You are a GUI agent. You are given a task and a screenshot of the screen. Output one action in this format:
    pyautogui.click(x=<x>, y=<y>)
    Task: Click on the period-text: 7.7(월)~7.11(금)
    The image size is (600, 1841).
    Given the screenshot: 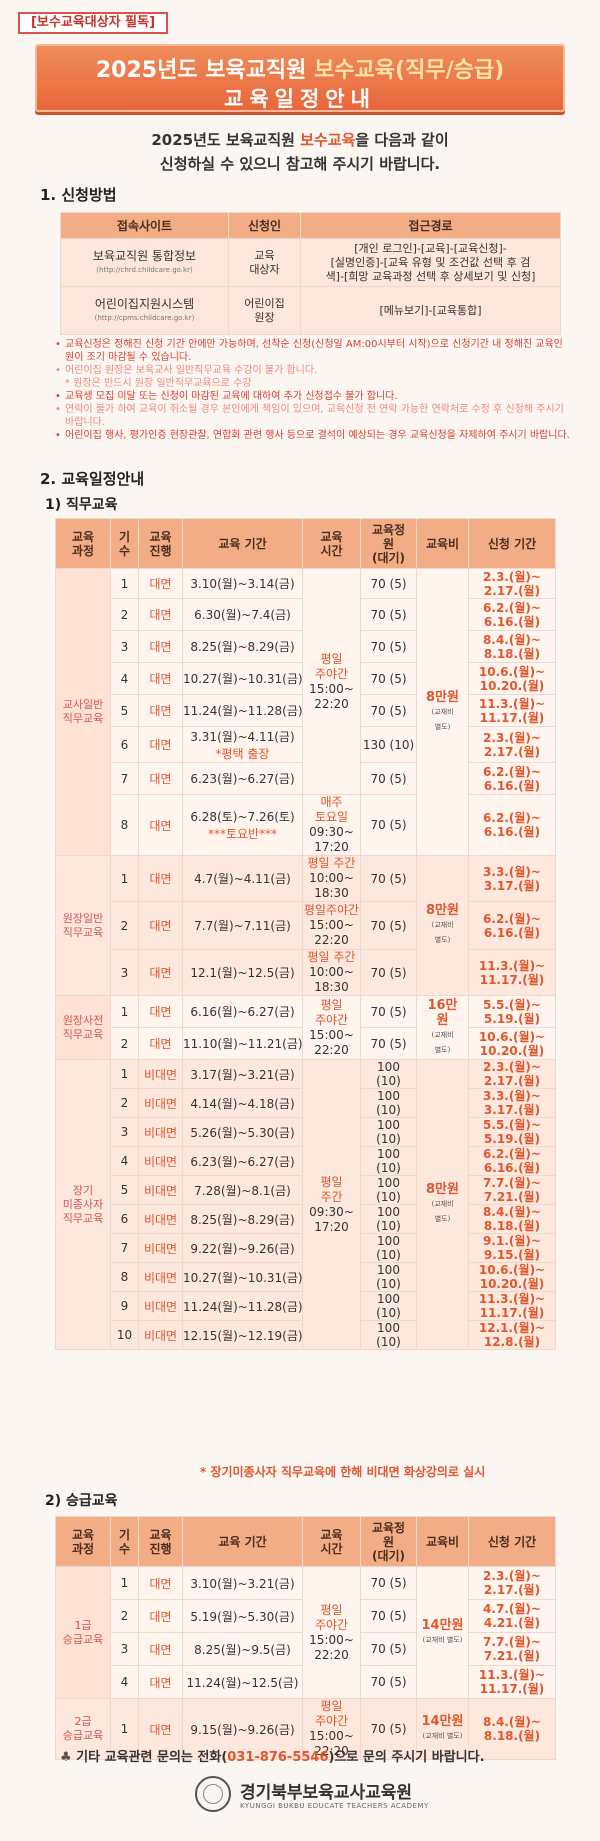 What is the action you would take?
    pyautogui.click(x=242, y=926)
    